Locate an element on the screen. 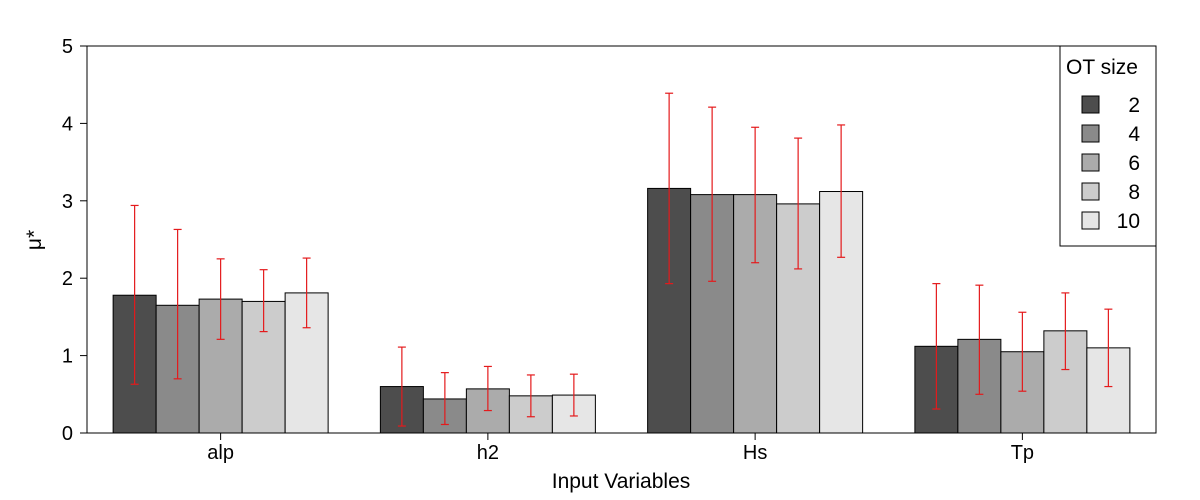 This screenshot has width=1200, height=500. legend-title: OT size is located at coordinates (1102, 67).